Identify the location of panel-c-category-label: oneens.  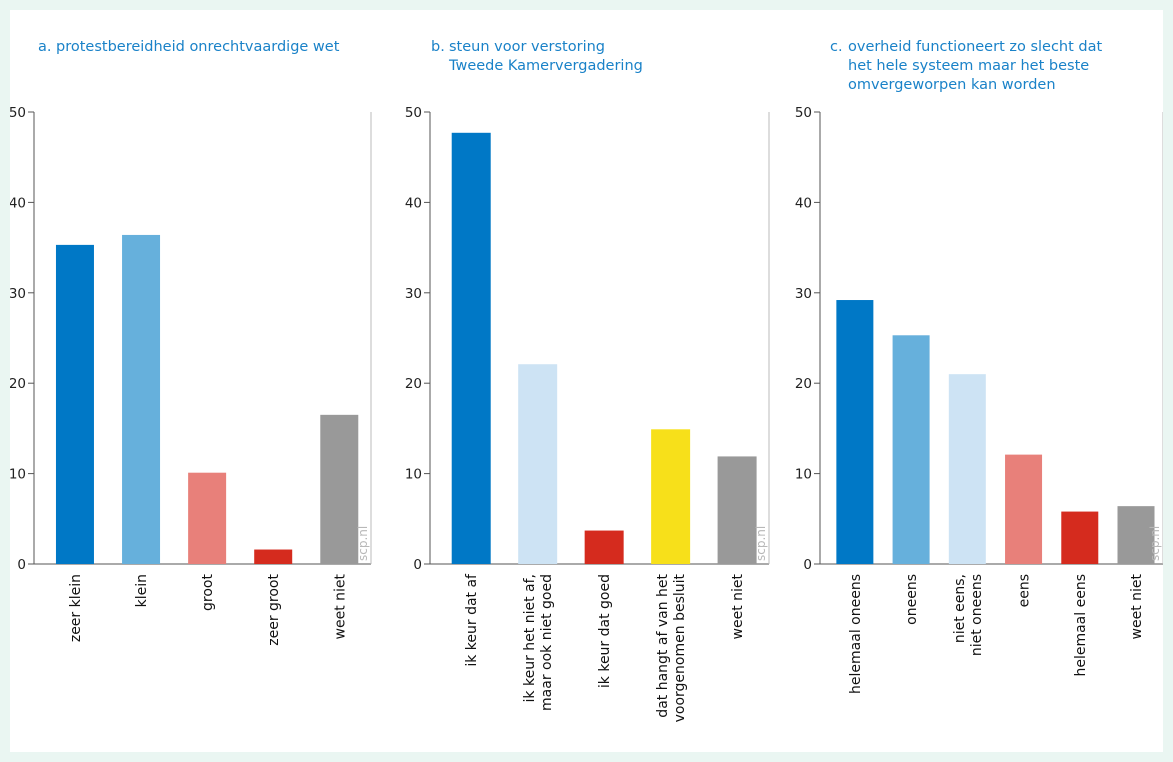
(912, 599).